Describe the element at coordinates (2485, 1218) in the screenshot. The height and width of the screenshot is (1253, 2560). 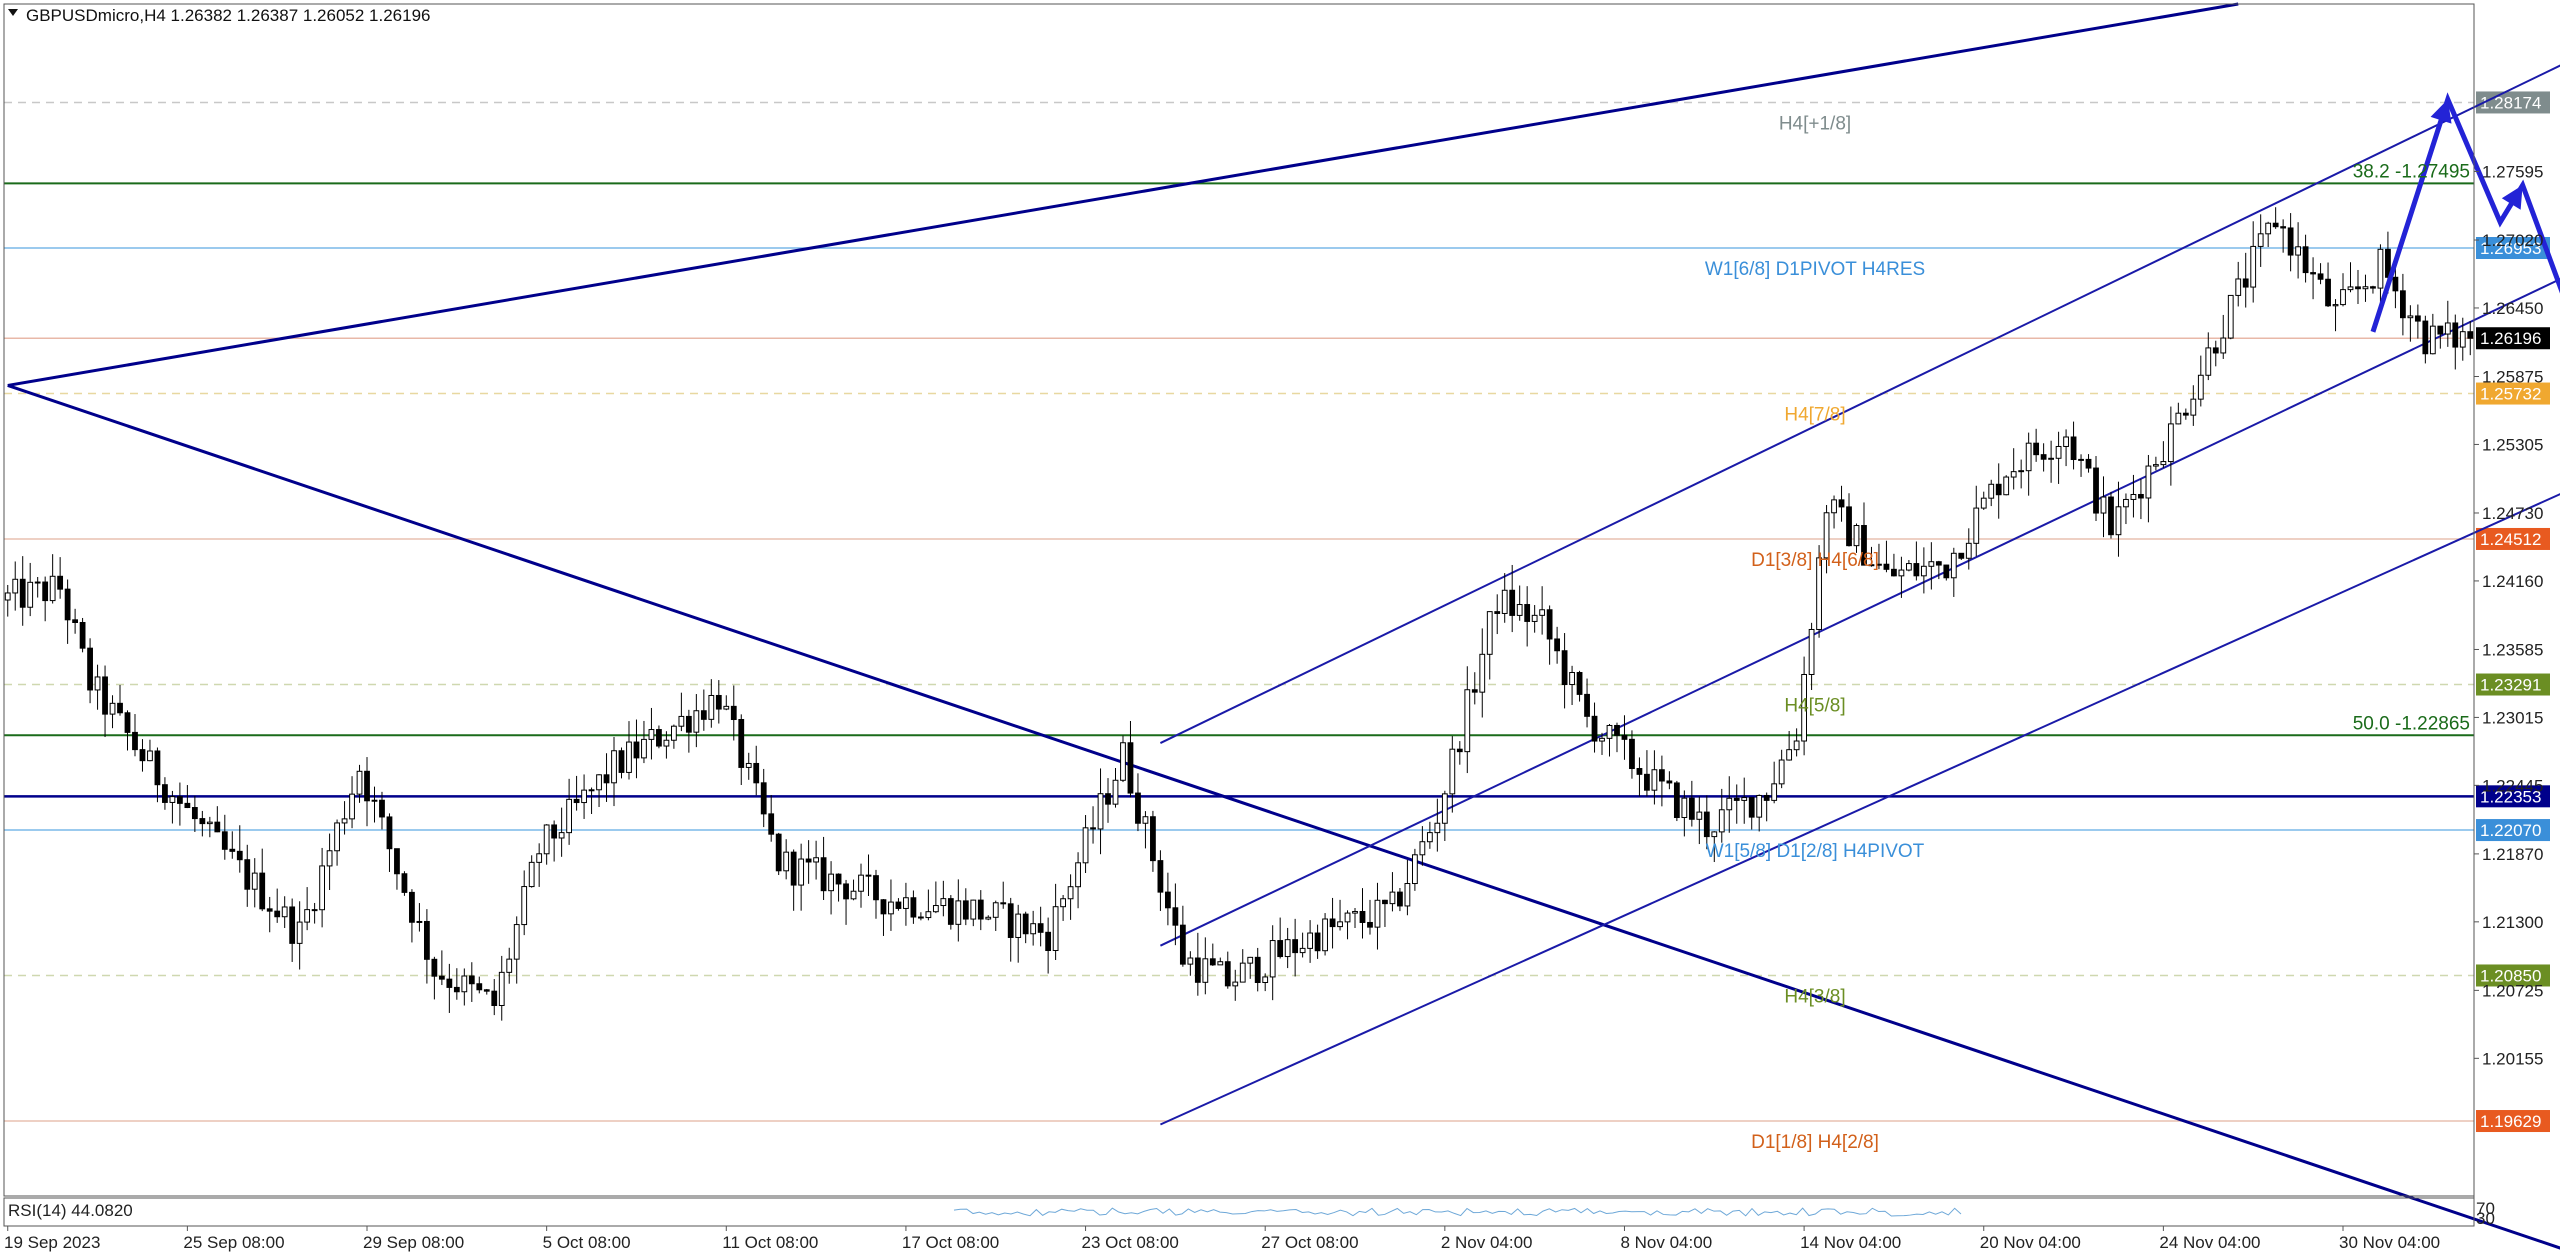
I see `rsi-scale-bottom: 30` at that location.